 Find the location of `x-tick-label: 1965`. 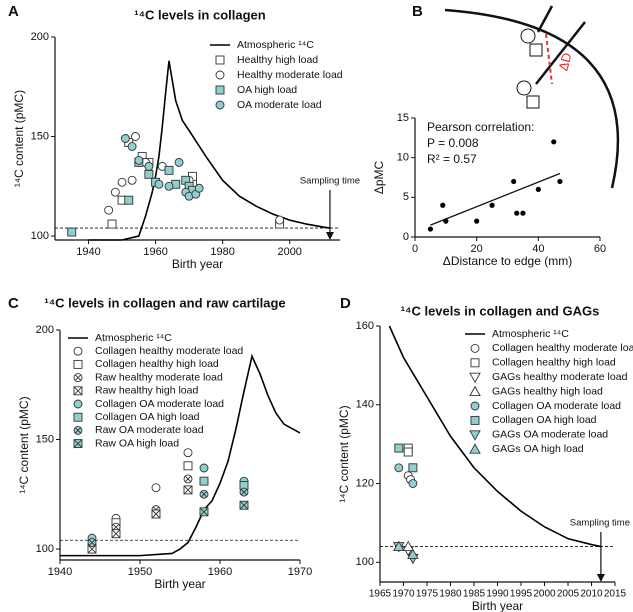

x-tick-label: 1965 is located at coordinates (380, 594).